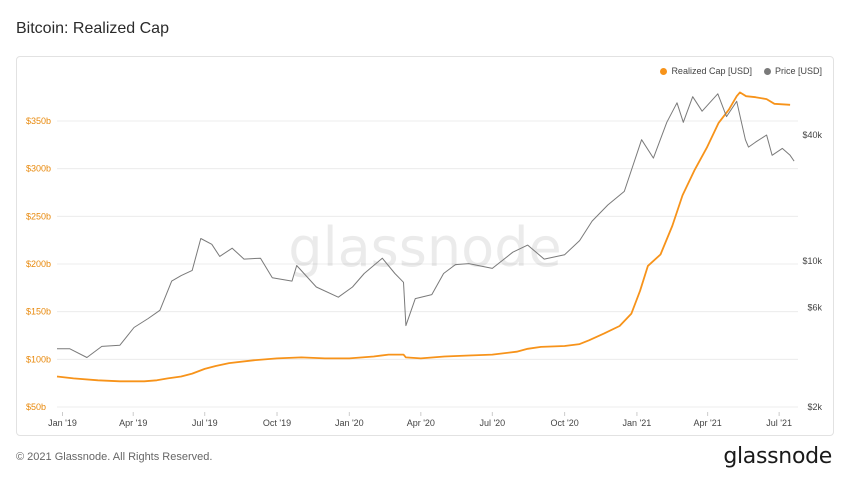 Image resolution: width=850 pixels, height=478 pixels. I want to click on chart-legend: Realized Cap [USD] Price [USD], so click(741, 71).